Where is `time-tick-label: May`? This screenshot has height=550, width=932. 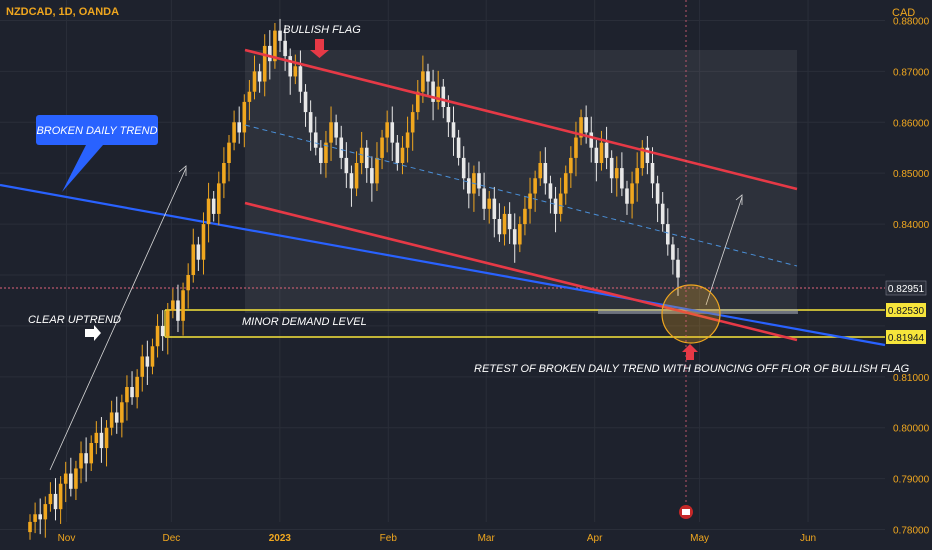
time-tick-label: May is located at coordinates (699, 538).